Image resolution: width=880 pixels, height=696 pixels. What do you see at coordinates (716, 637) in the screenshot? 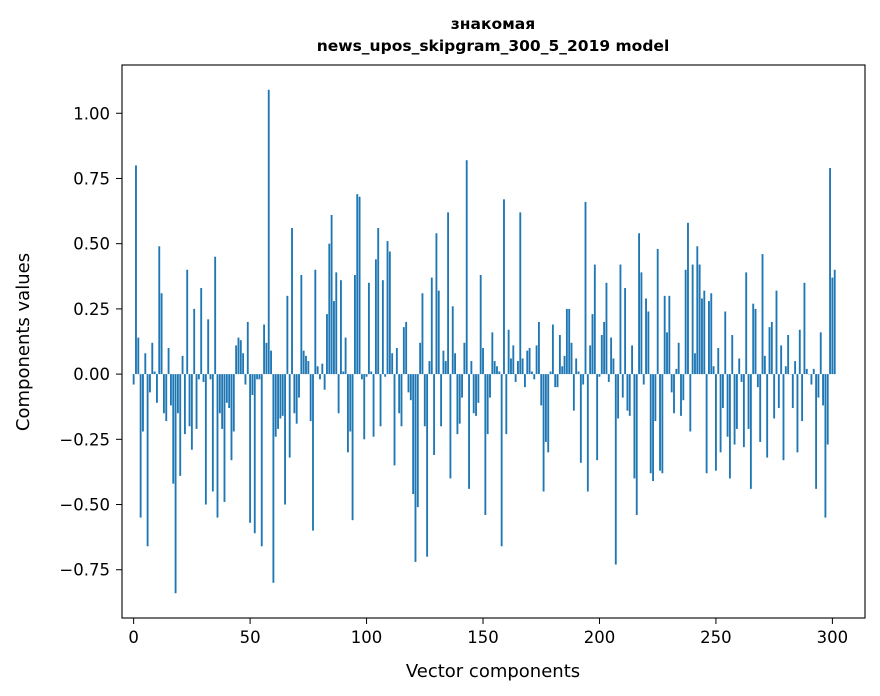
I see `x-tick-label: 250` at bounding box center [716, 637].